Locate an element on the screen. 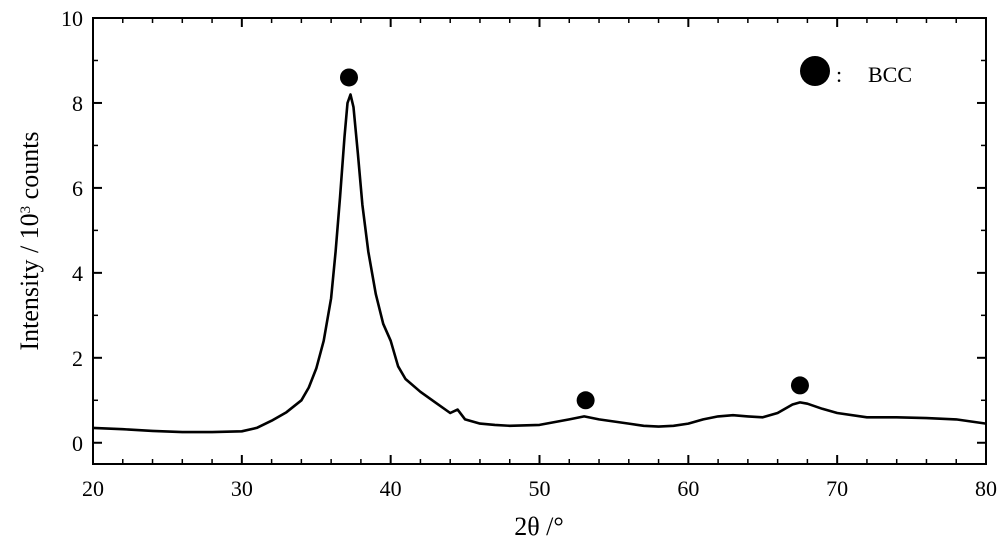 Image resolution: width=1000 pixels, height=545 pixels. y-axis-label-sup: 3 is located at coordinates (26, 210).